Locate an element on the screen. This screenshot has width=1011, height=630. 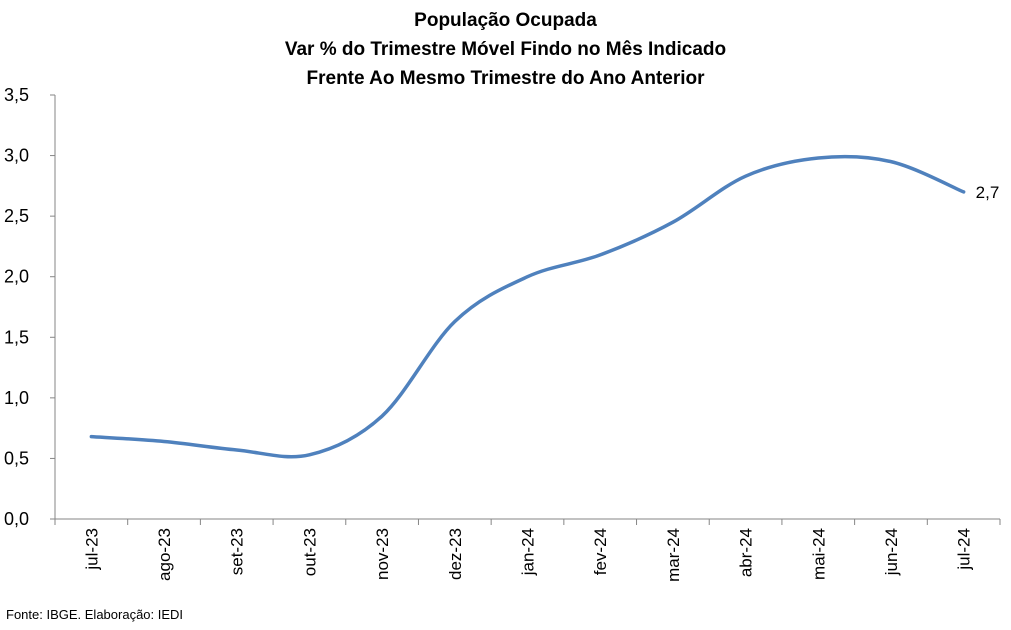
y-tick-label: 1,0 is located at coordinates (16, 398).